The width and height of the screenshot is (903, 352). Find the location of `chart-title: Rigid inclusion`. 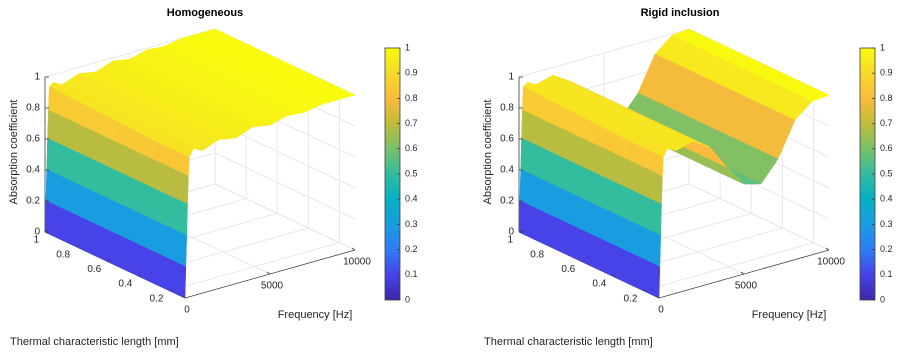

chart-title: Rigid inclusion is located at coordinates (680, 13).